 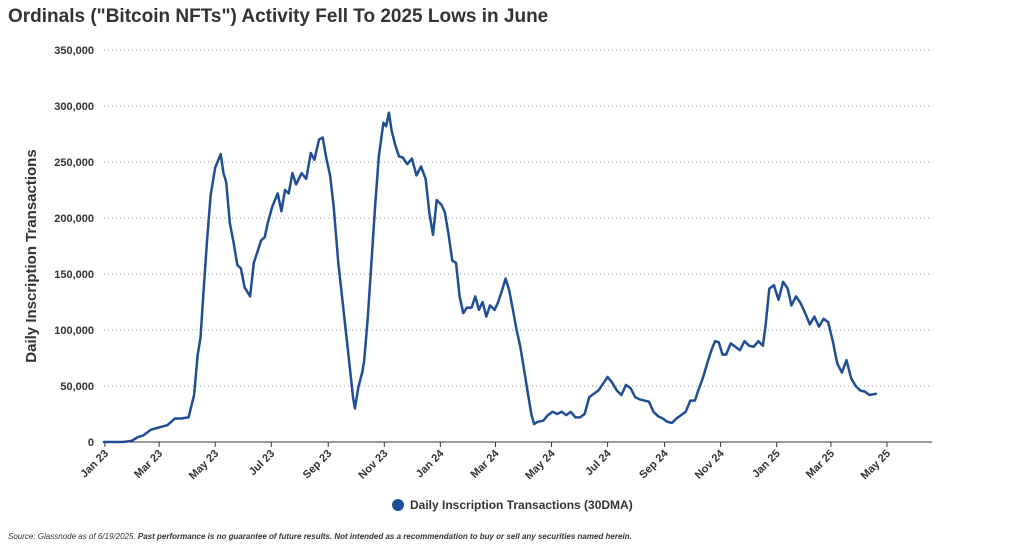 I want to click on legend: Daily Inscription Transactions (30DMA), so click(x=512, y=505).